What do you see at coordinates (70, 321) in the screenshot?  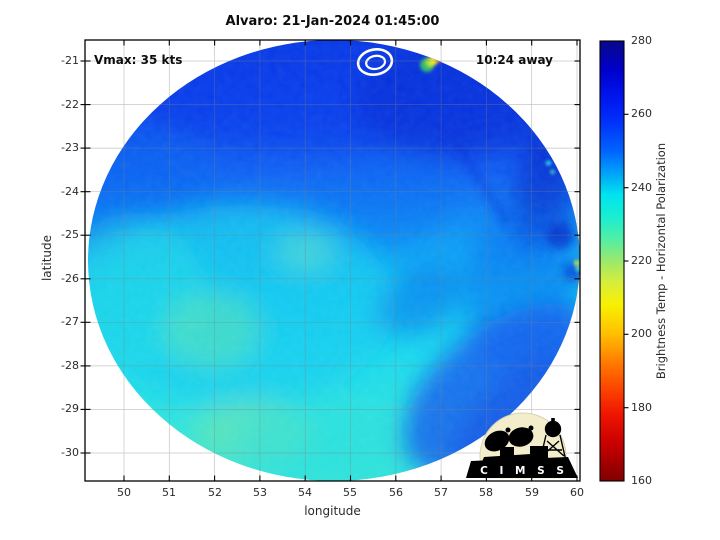 I see `y-tick-label: -27` at bounding box center [70, 321].